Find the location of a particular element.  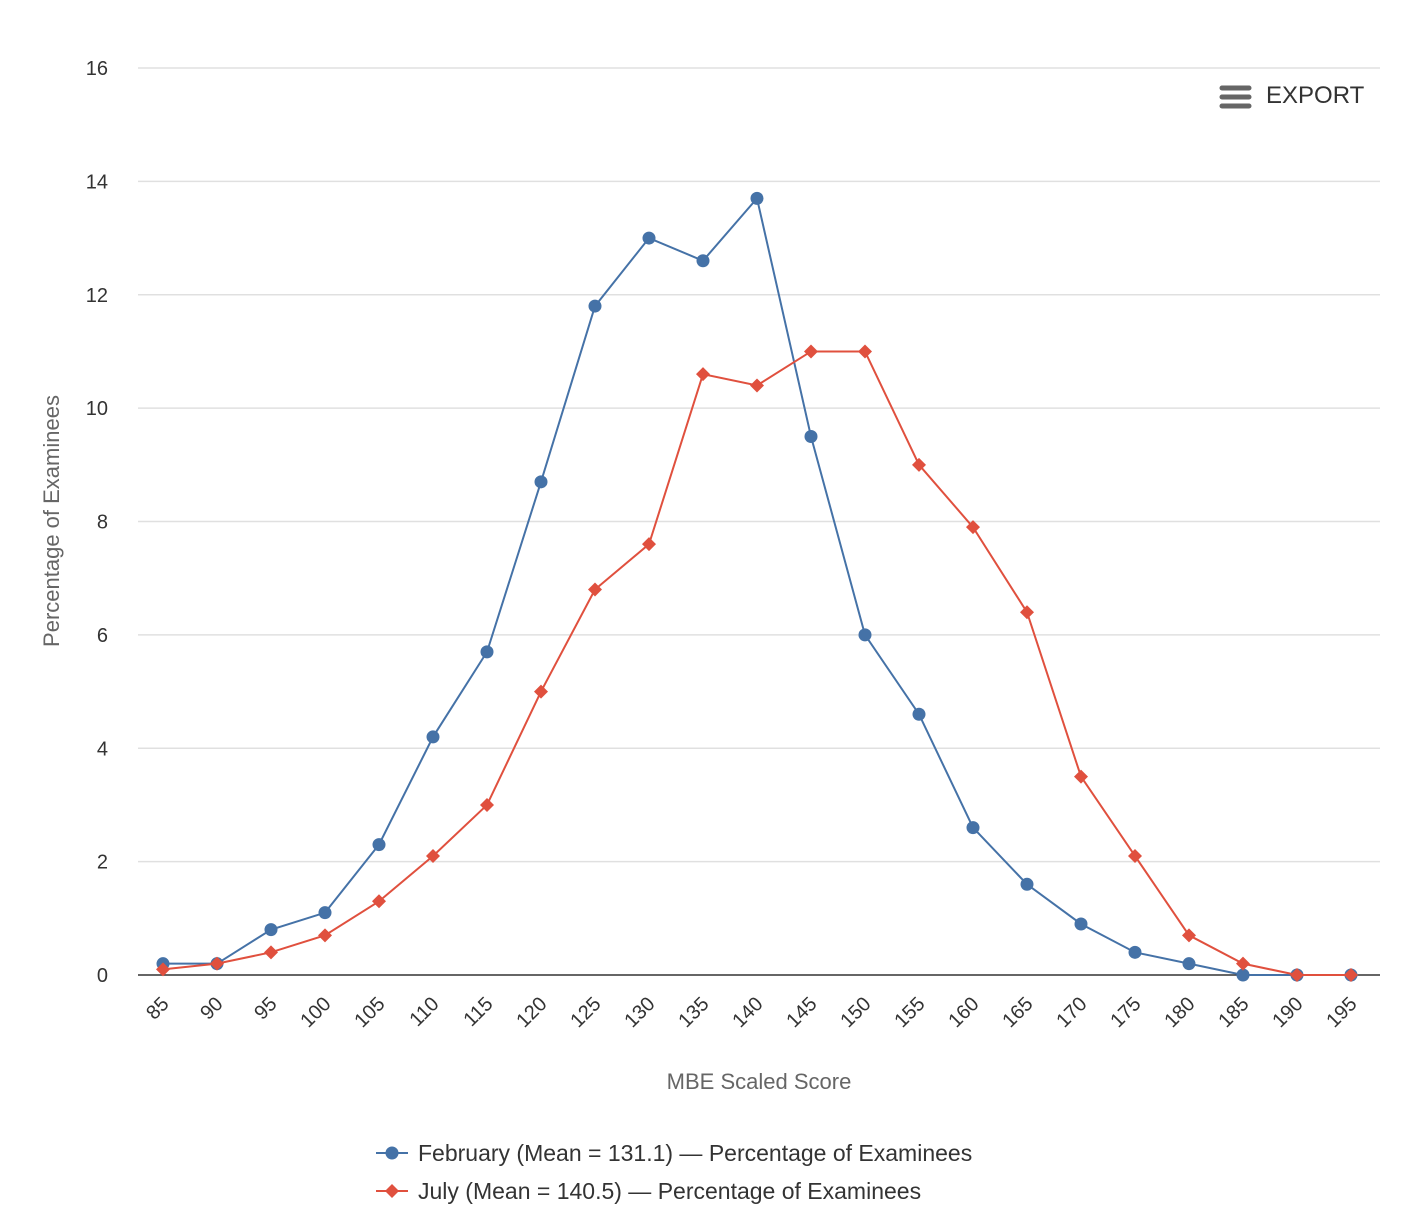

y-tick-label: 6 is located at coordinates (102, 636).